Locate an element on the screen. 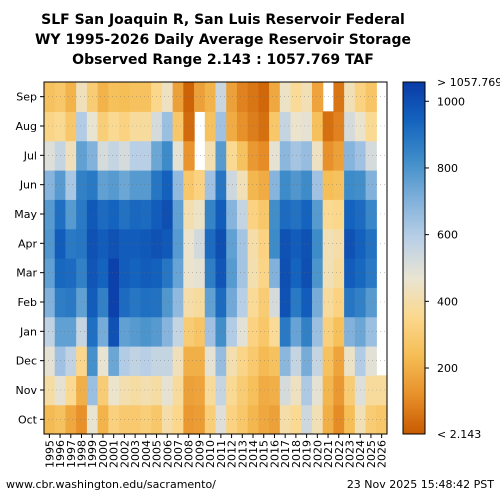  x-tick-label: 2008 is located at coordinates (189, 454).